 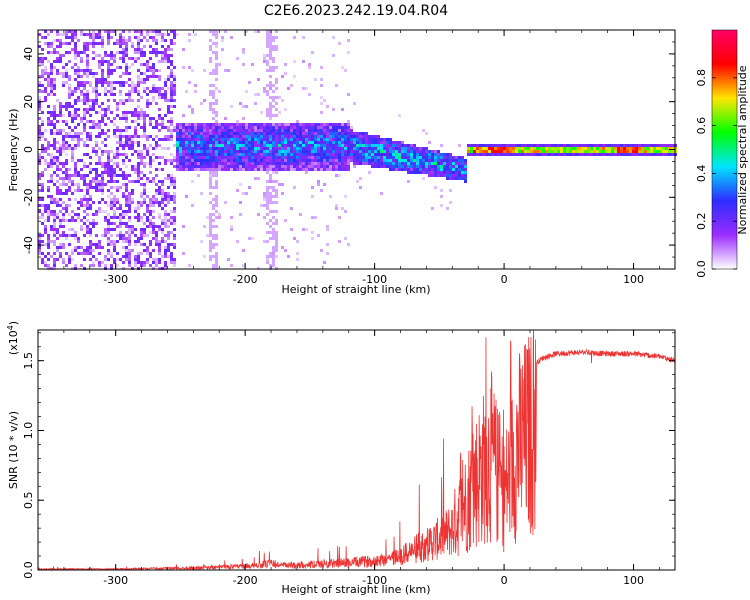 I want to click on snr-xlabel: Height of straight line (km), so click(x=355, y=589).